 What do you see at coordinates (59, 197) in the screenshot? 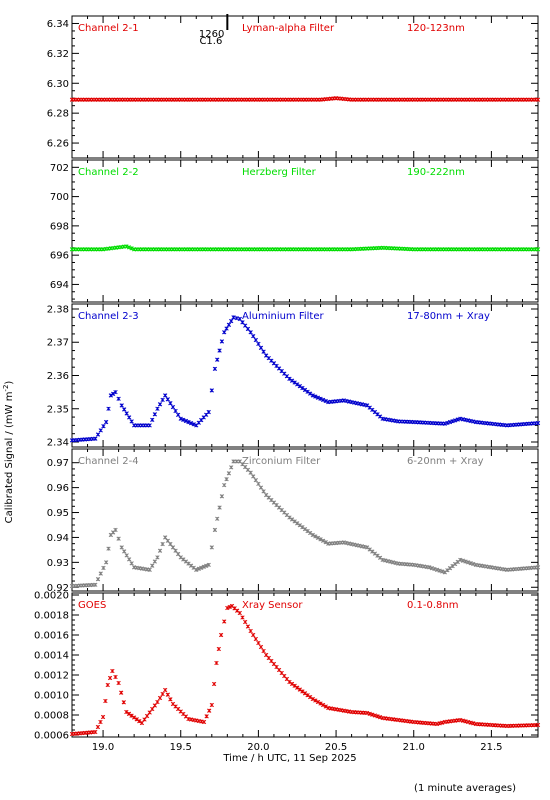
I see `y-tick-label: 700` at bounding box center [59, 197].